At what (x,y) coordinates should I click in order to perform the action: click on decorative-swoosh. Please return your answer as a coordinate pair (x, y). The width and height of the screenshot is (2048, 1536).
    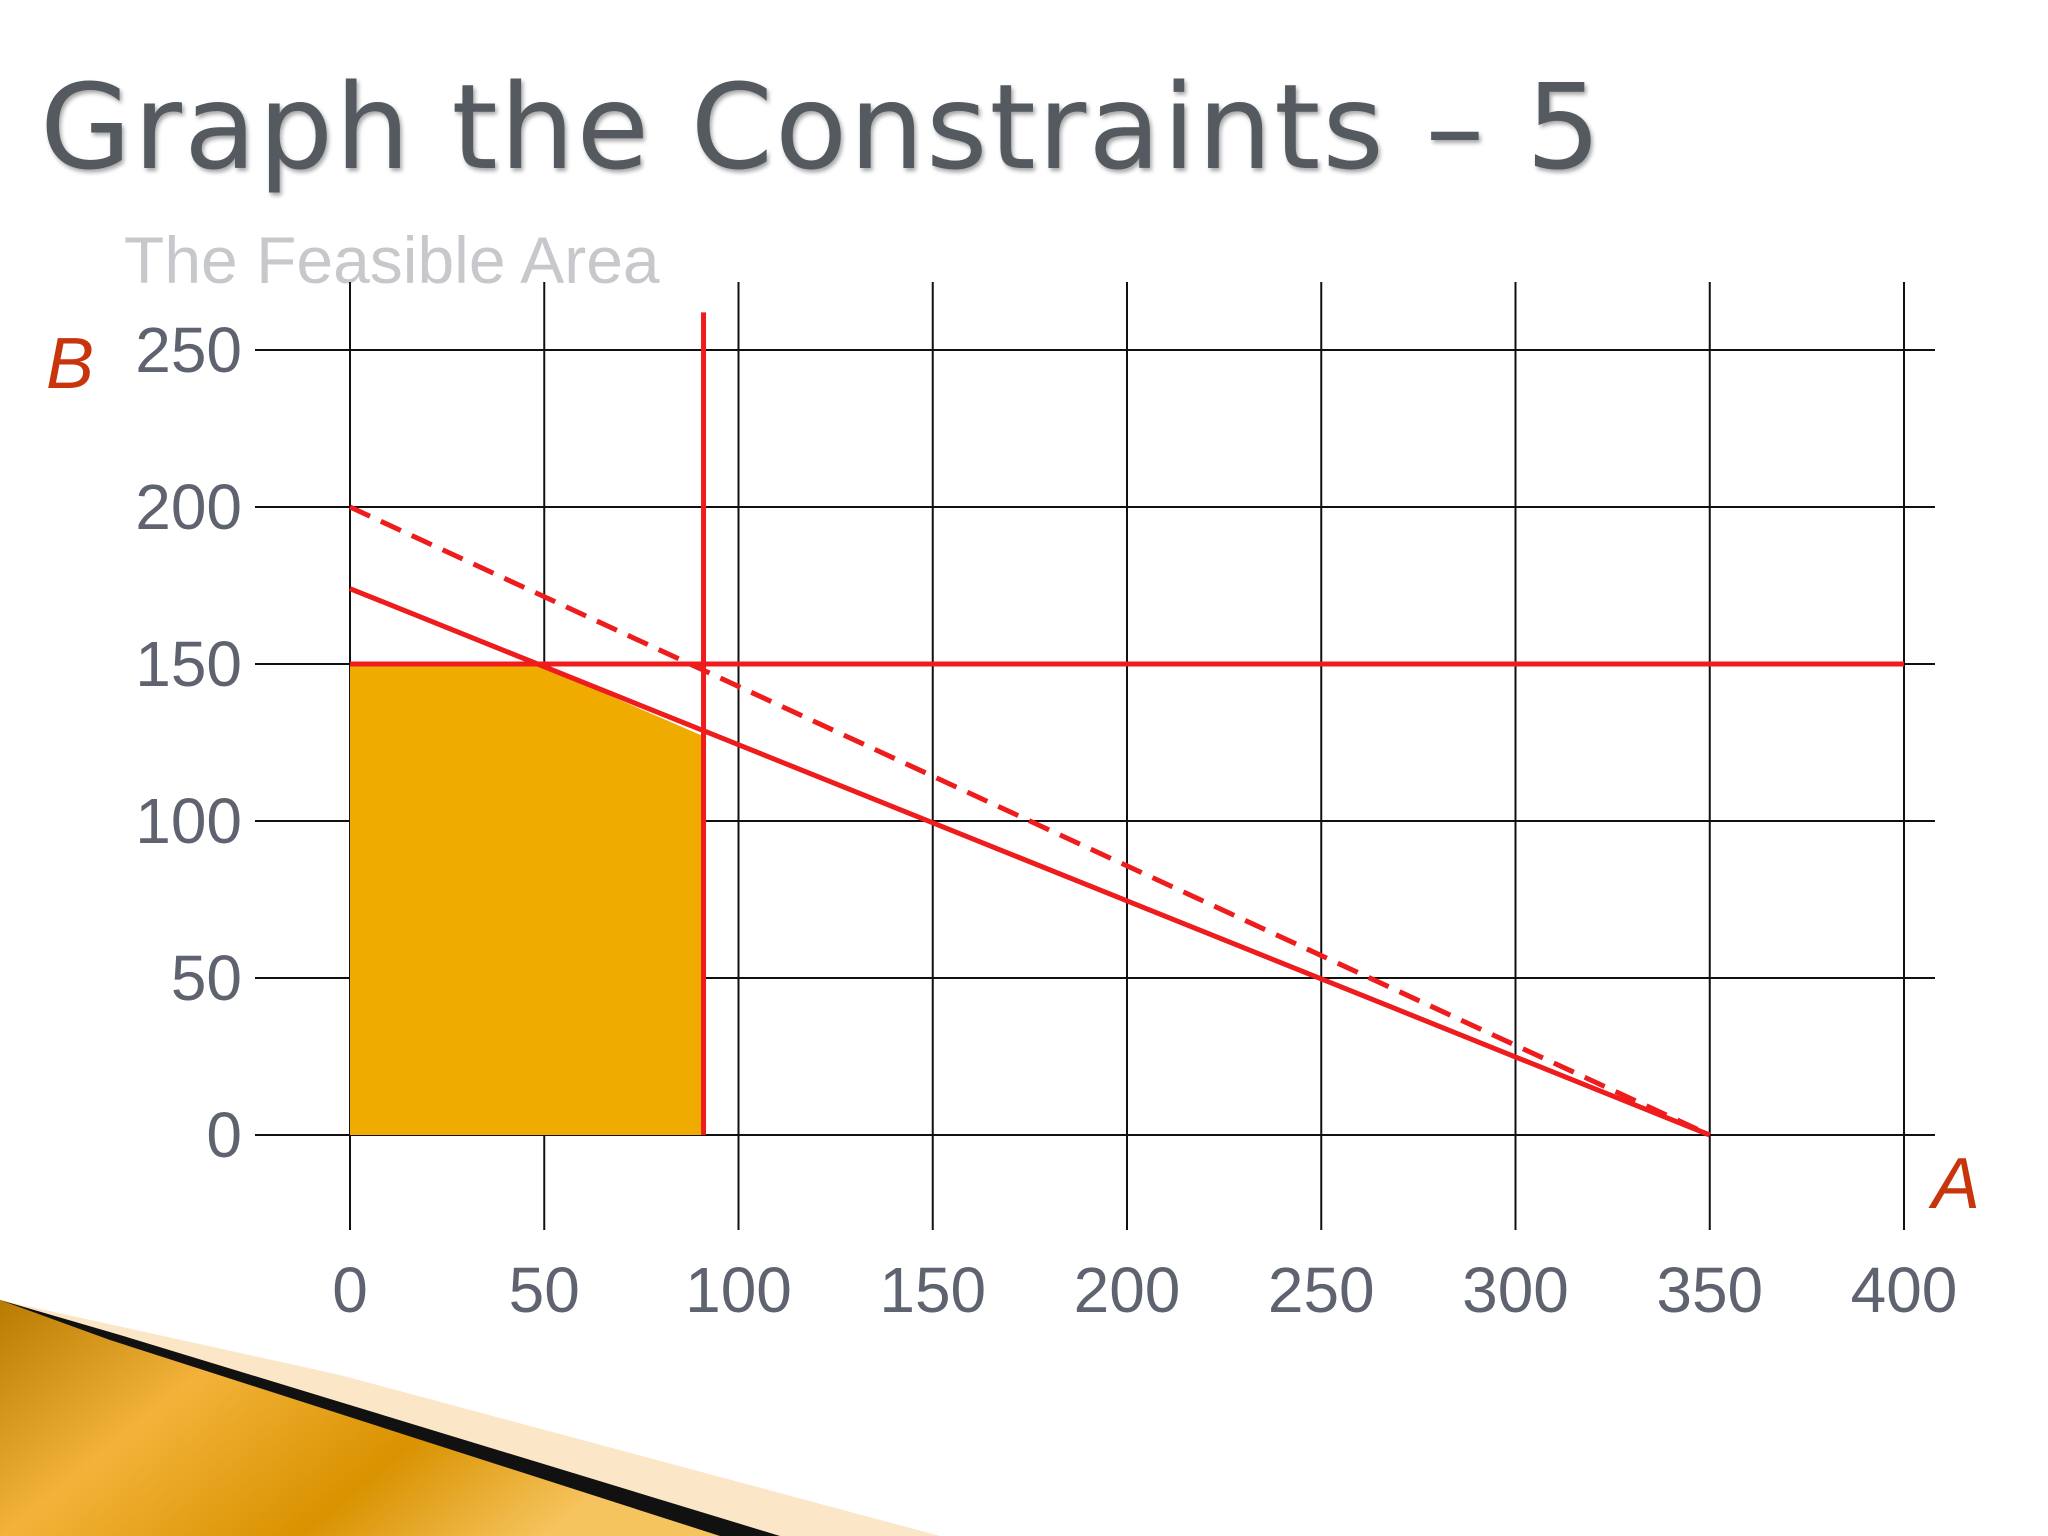
    Looking at the image, I should click on (470, 1418).